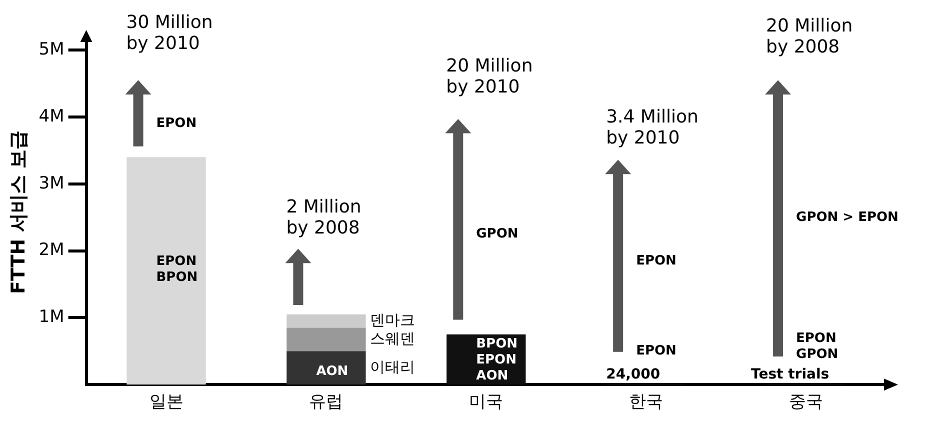 This screenshot has height=425, width=946. Describe the element at coordinates (18, 212) in the screenshot. I see `y-axis-title: FTTH 서비스 보급` at that location.